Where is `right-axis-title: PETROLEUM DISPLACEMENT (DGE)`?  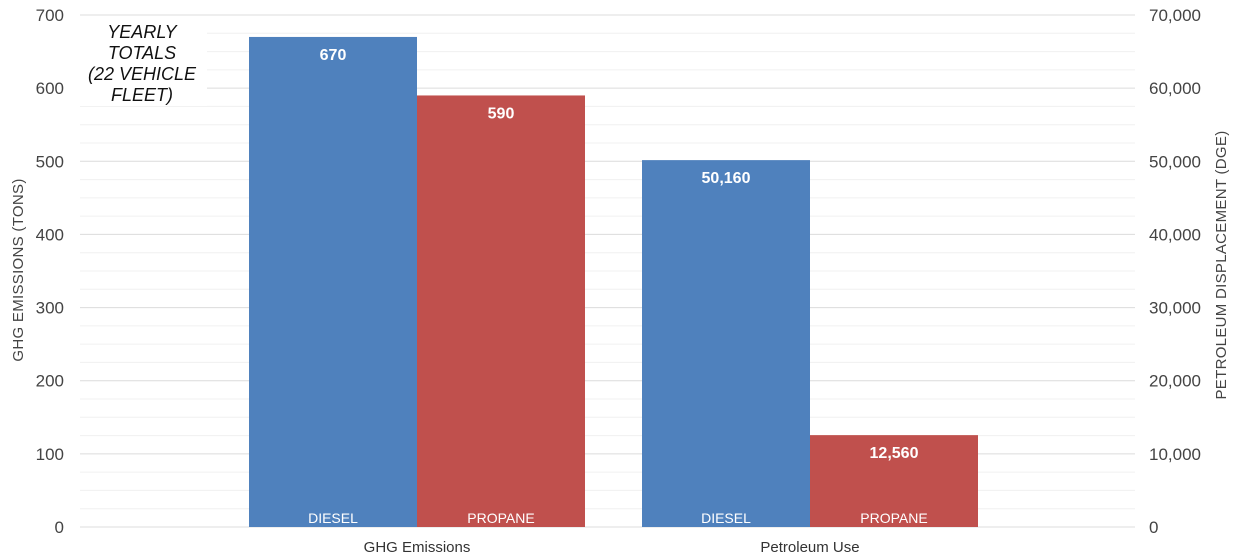 right-axis-title: PETROLEUM DISPLACEMENT (DGE) is located at coordinates (1221, 265).